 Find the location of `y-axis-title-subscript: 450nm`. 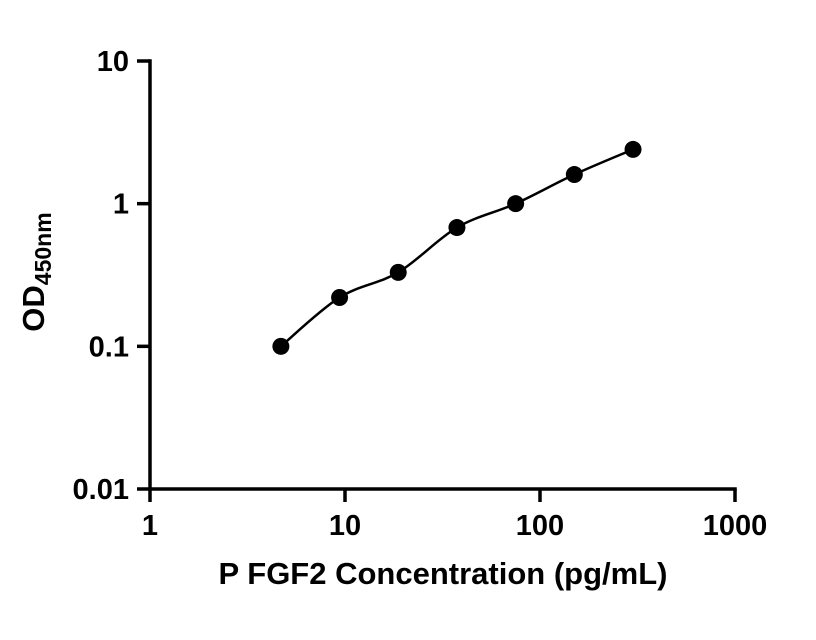

y-axis-title-subscript: 450nm is located at coordinates (43, 248).